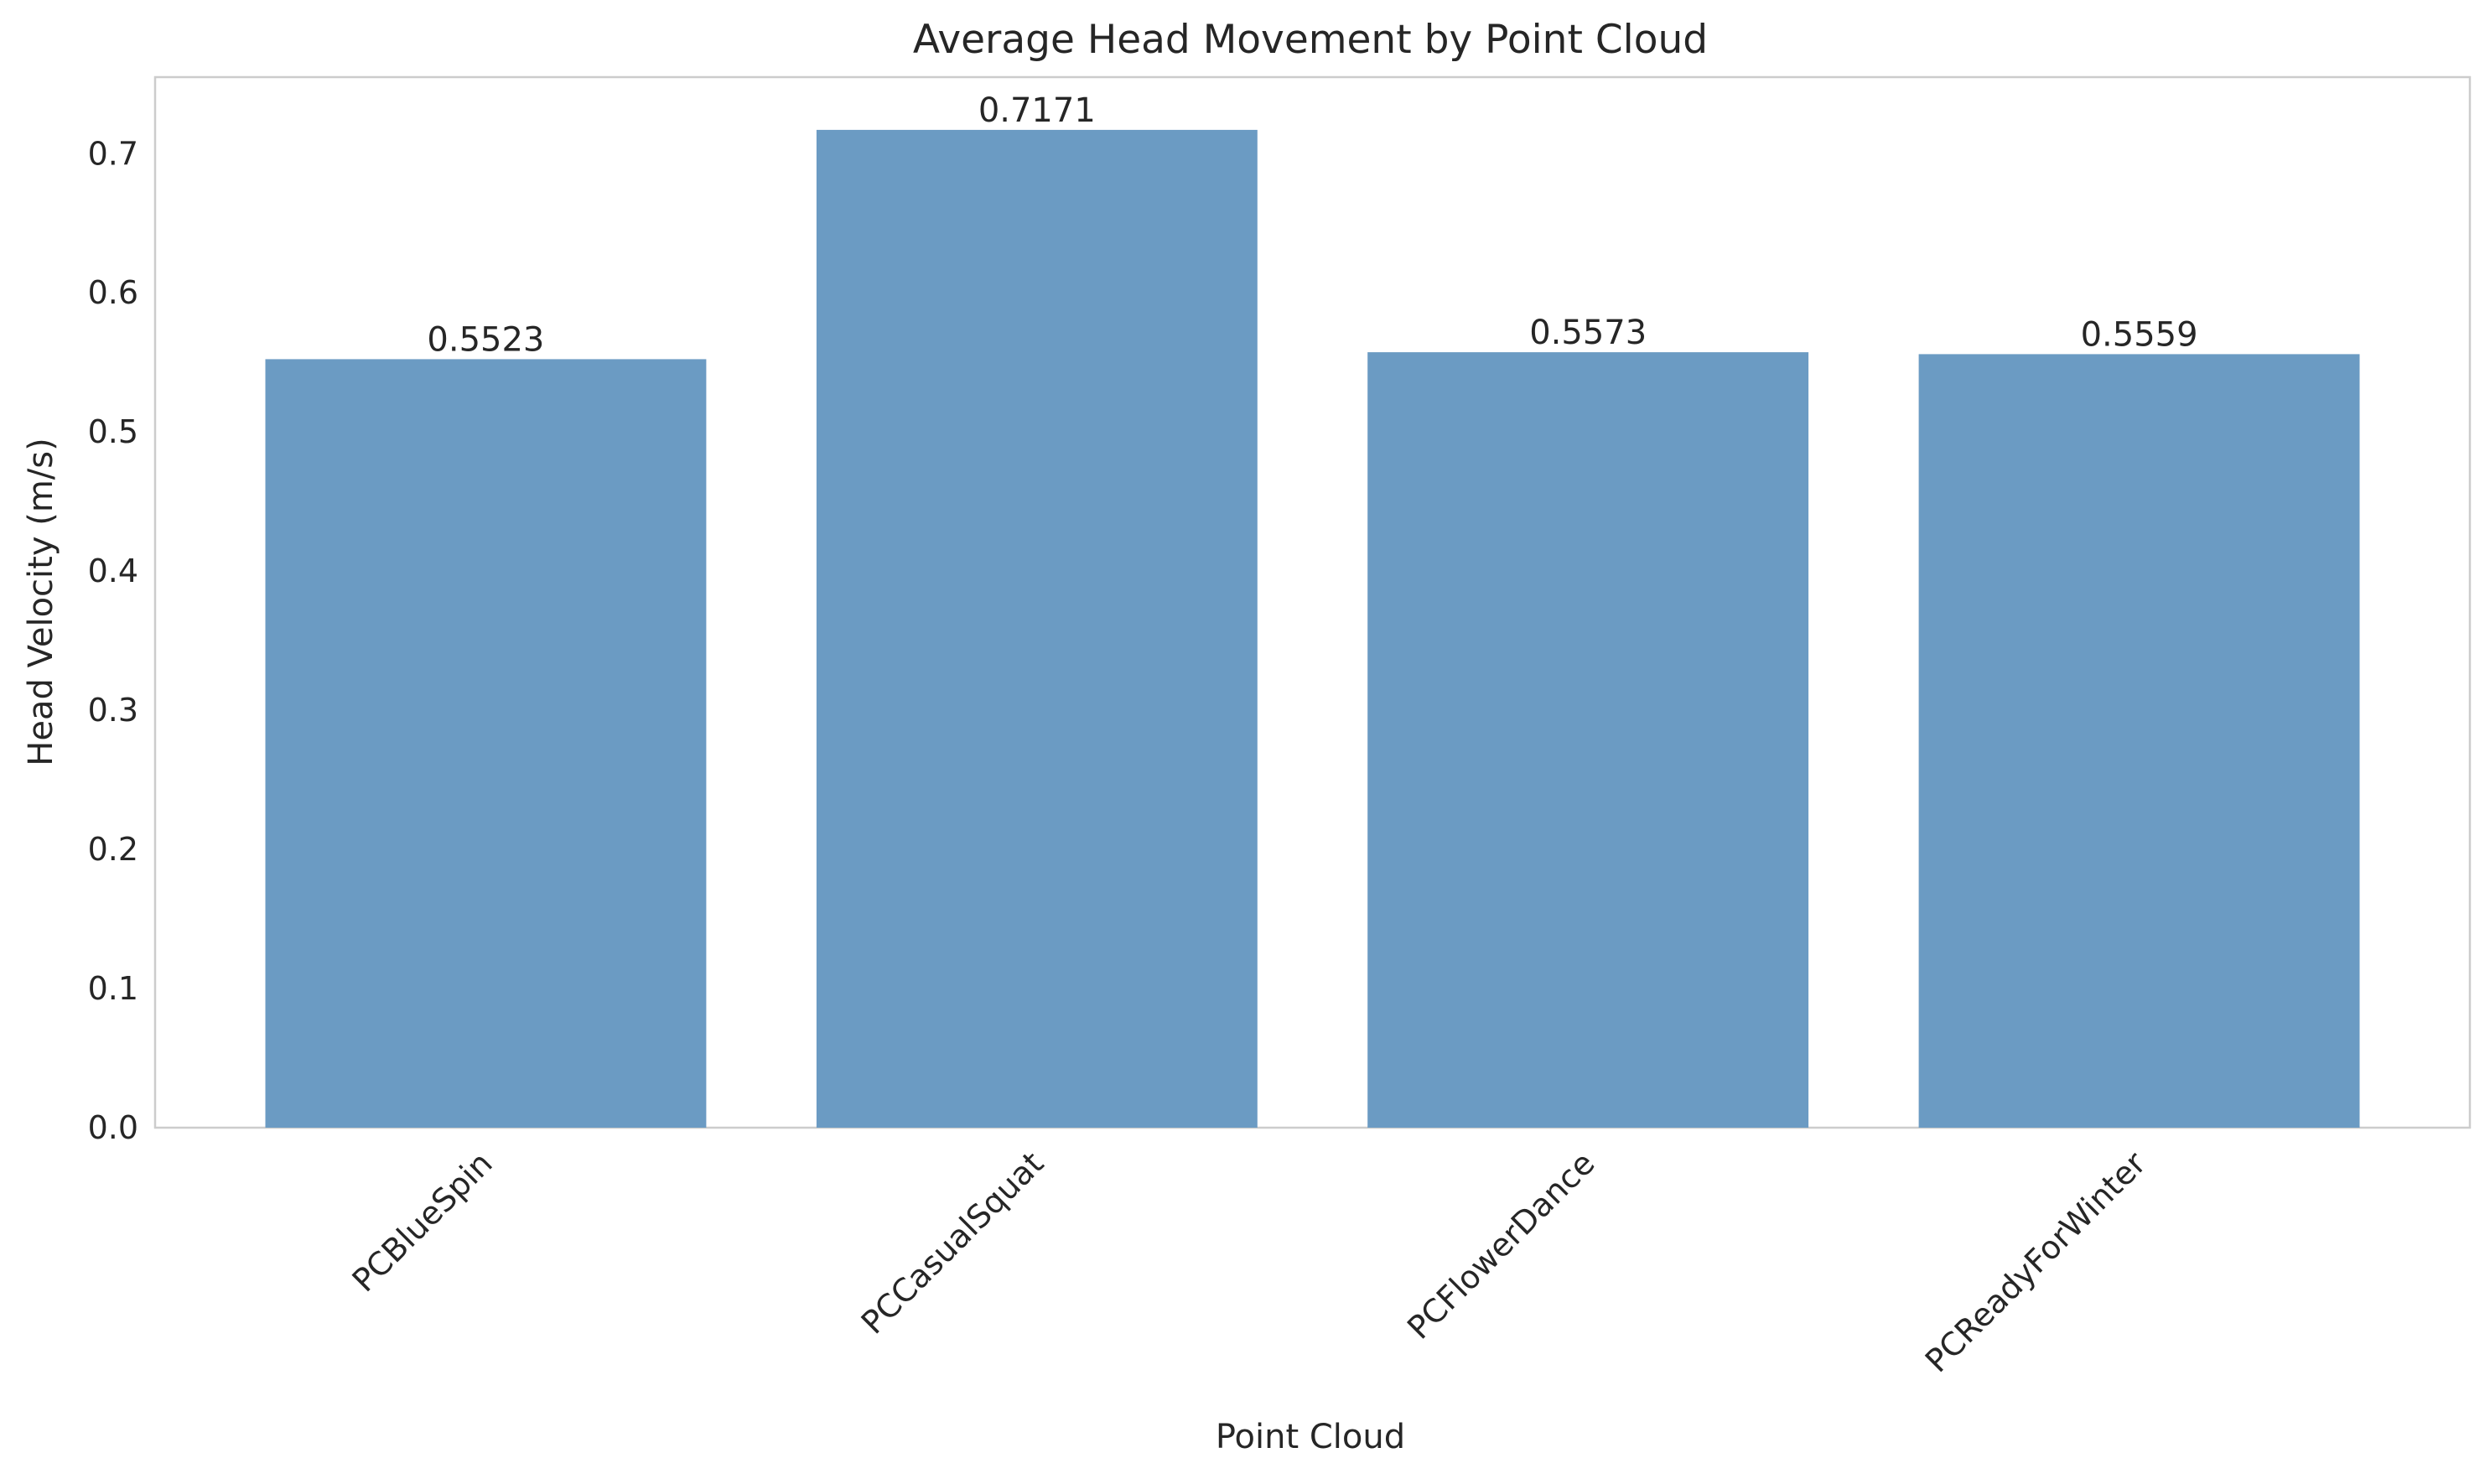  Describe the element at coordinates (486, 743) in the screenshot. I see `bar-PCBlueSpin` at that location.